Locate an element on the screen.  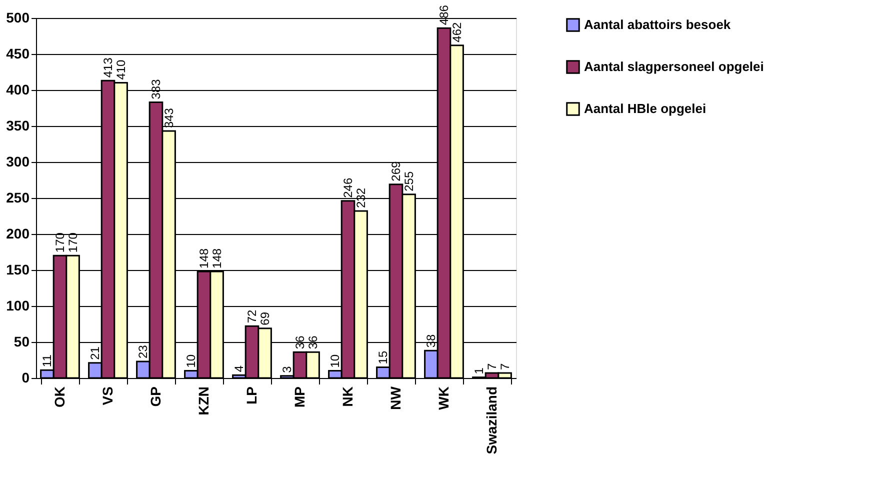
y-tick-label: 200 is located at coordinates (18, 234).